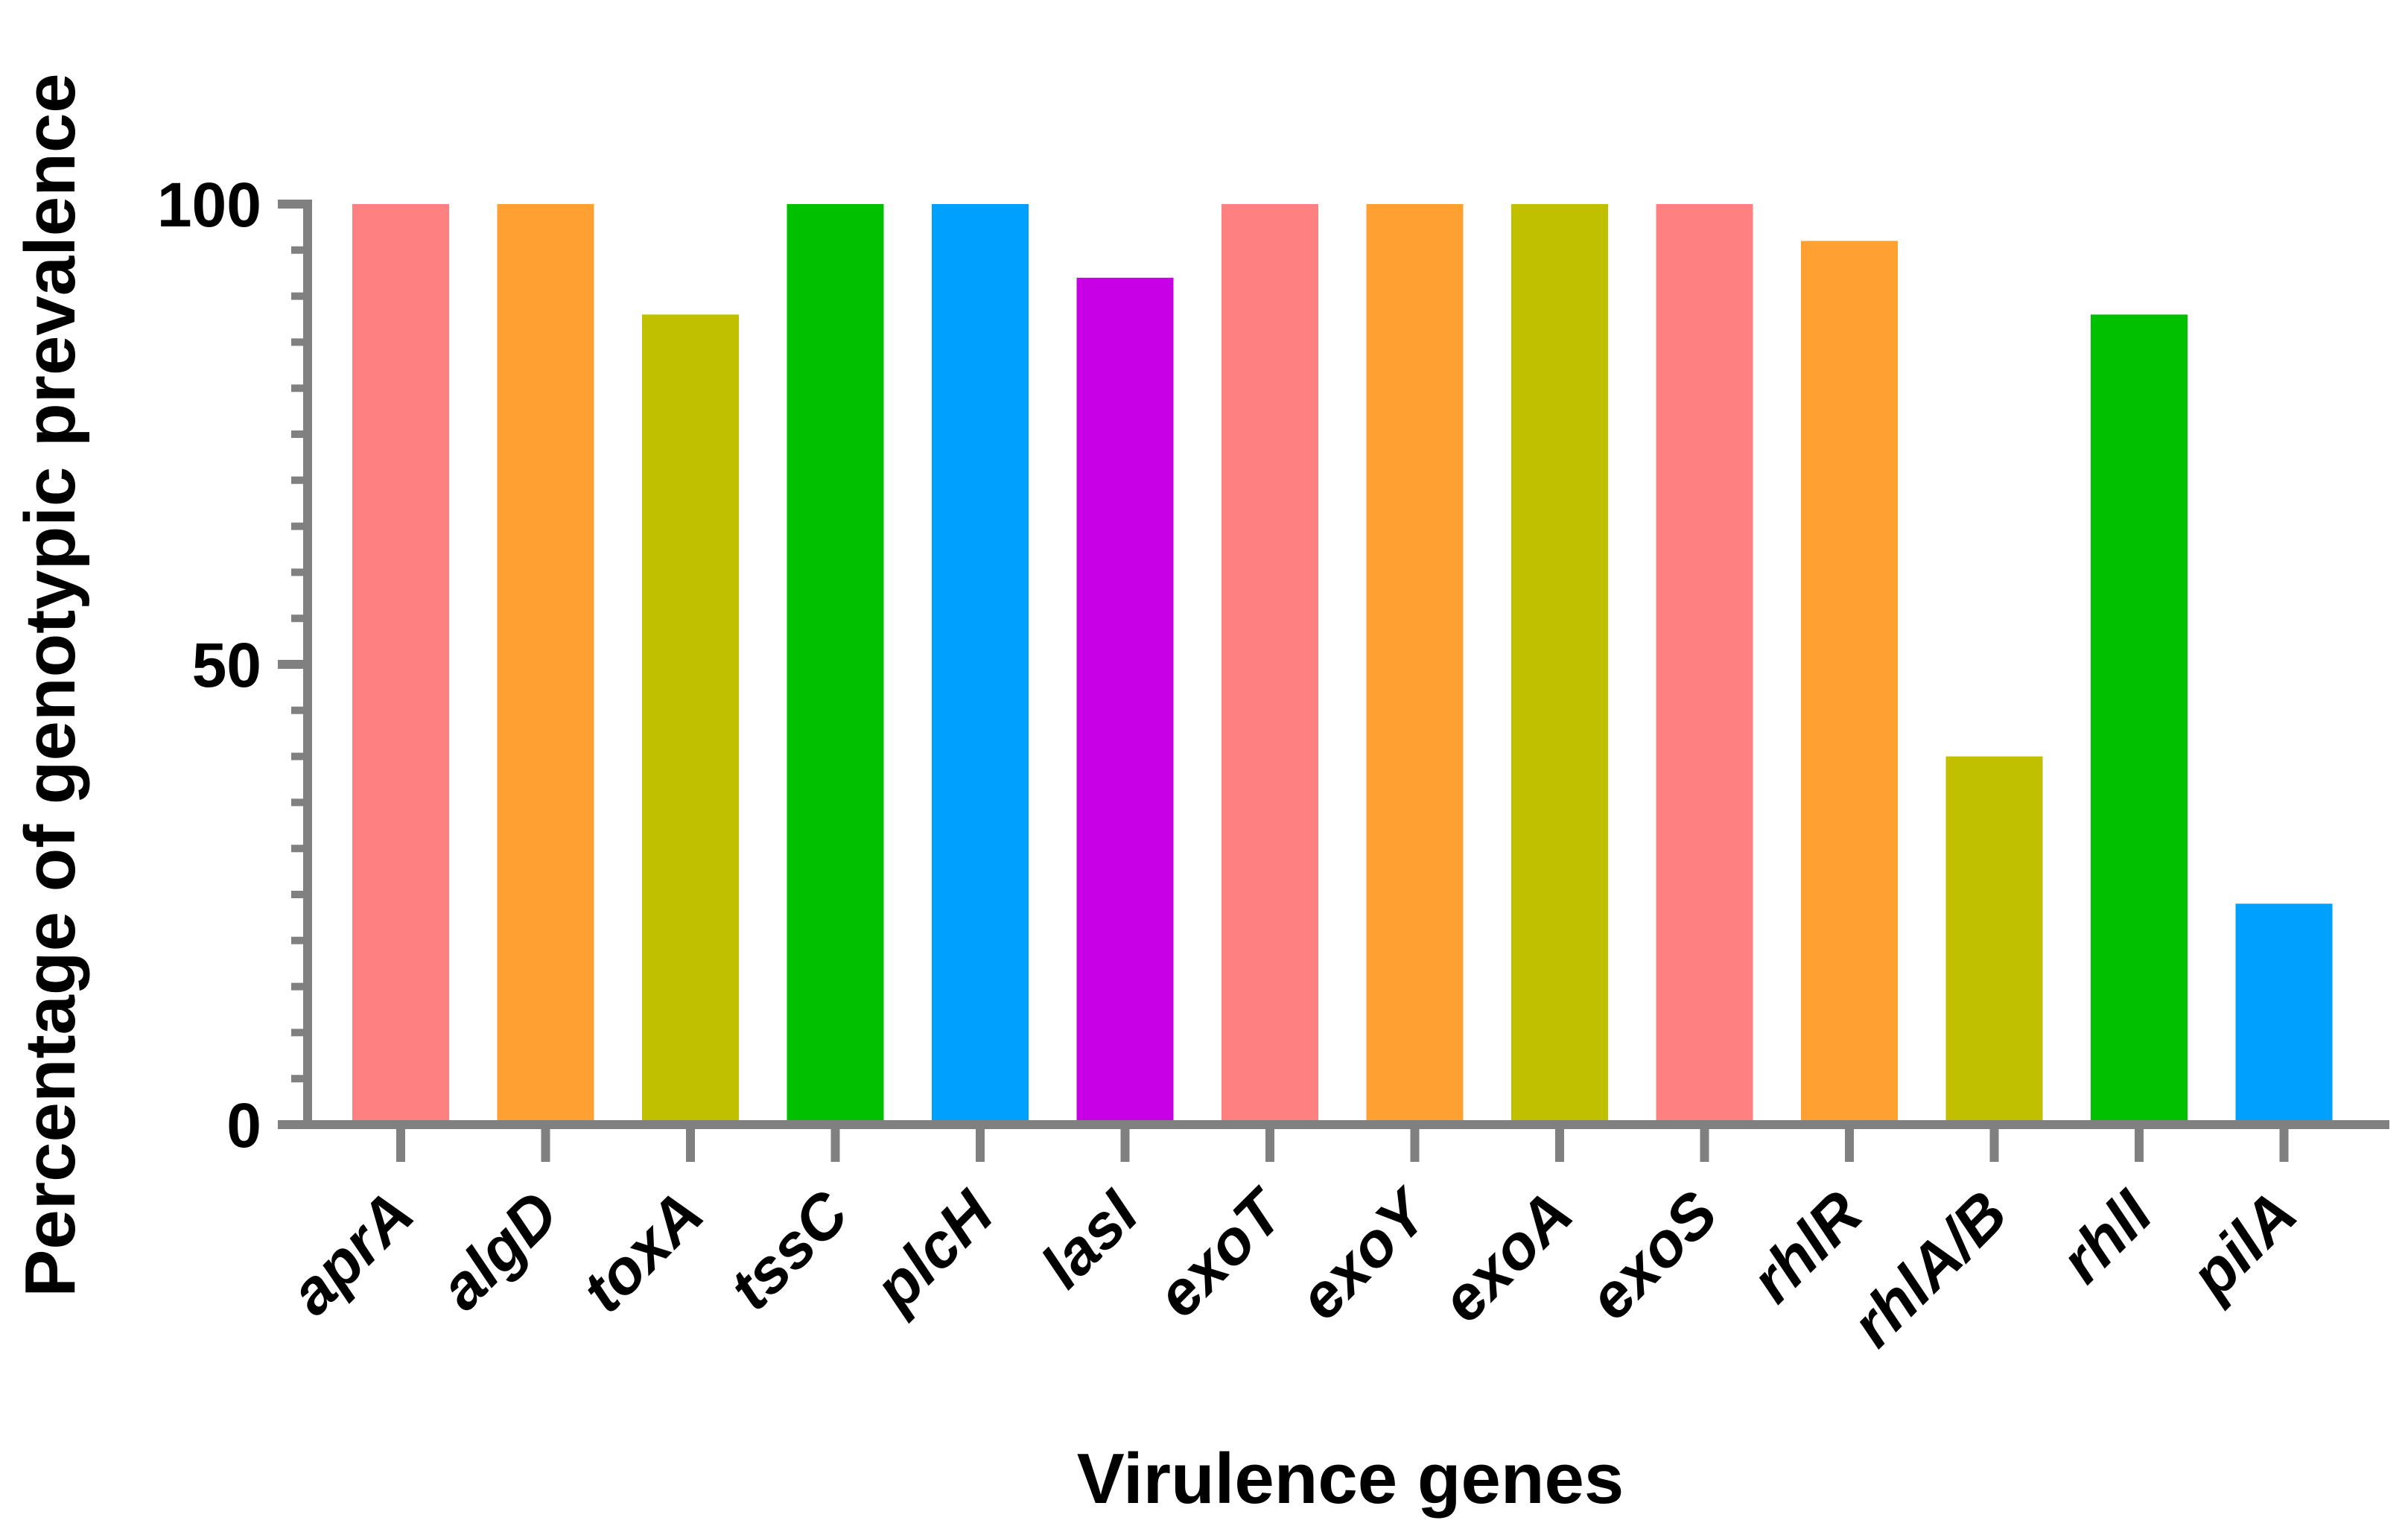  Describe the element at coordinates (1705, 664) in the screenshot. I see `bar-exos` at that location.